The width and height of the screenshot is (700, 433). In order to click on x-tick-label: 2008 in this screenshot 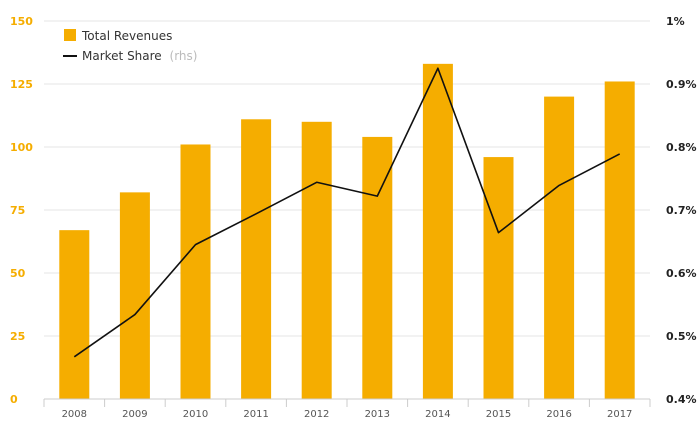, I will do `click(74, 414)`.